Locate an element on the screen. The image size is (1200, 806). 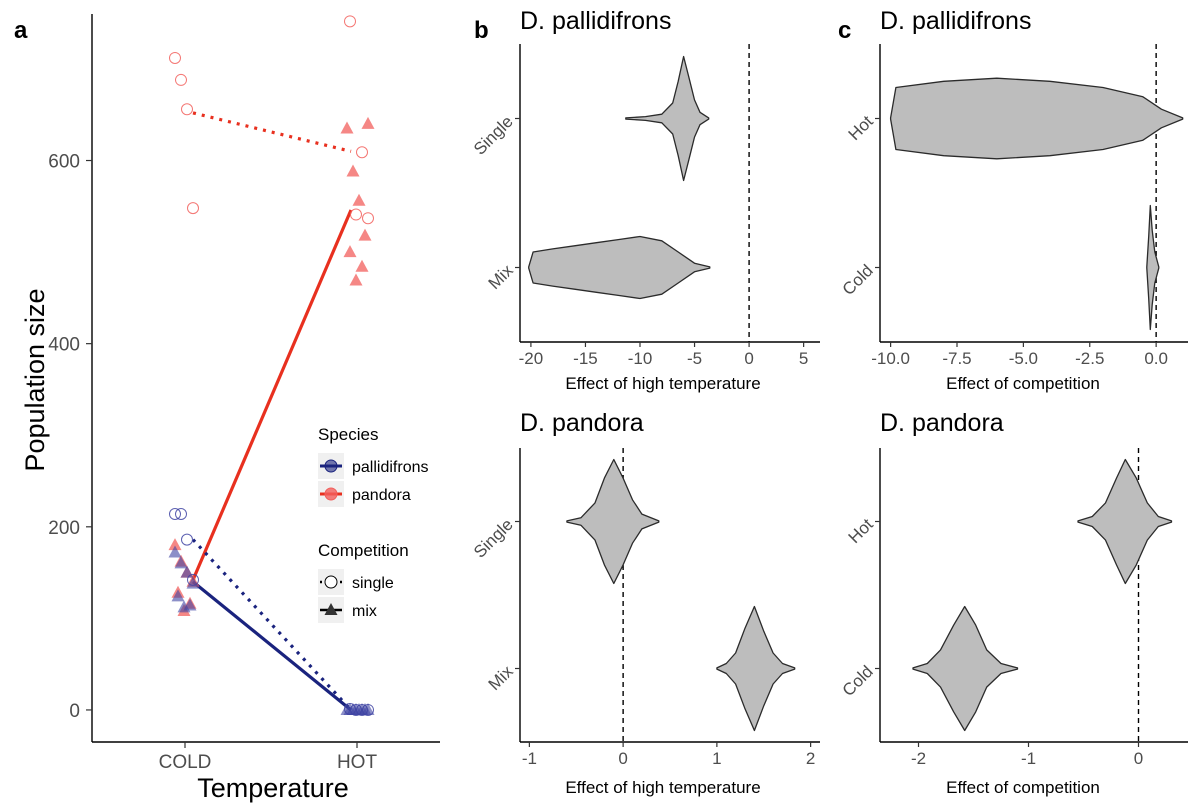
mean-line-pandora-mix is located at coordinates (272, 395).